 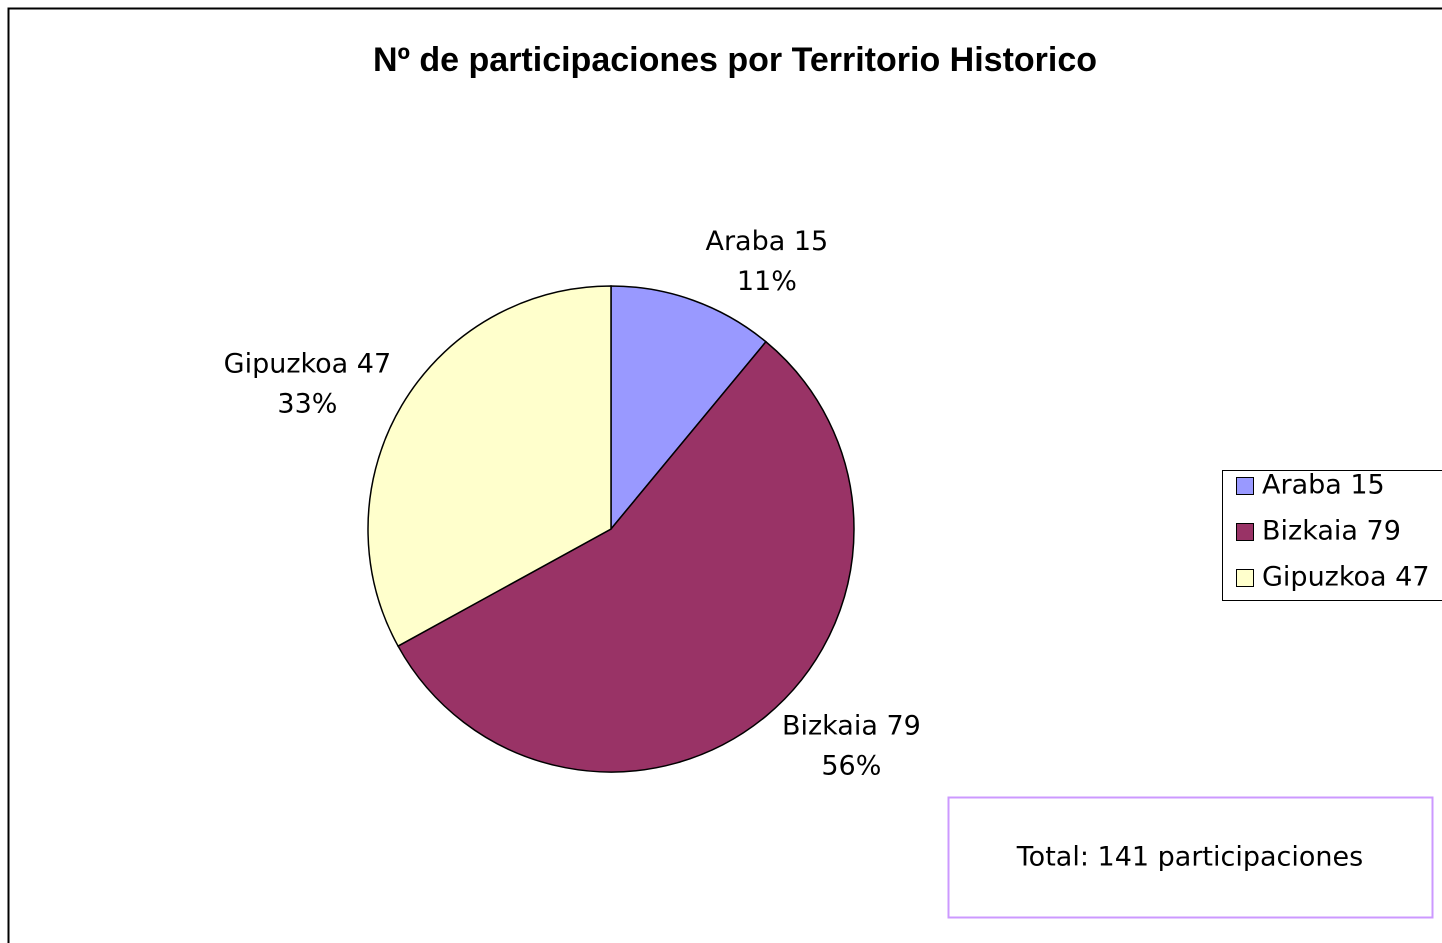 I want to click on annotation: Total: 141 participaciones, so click(x=1189, y=857).